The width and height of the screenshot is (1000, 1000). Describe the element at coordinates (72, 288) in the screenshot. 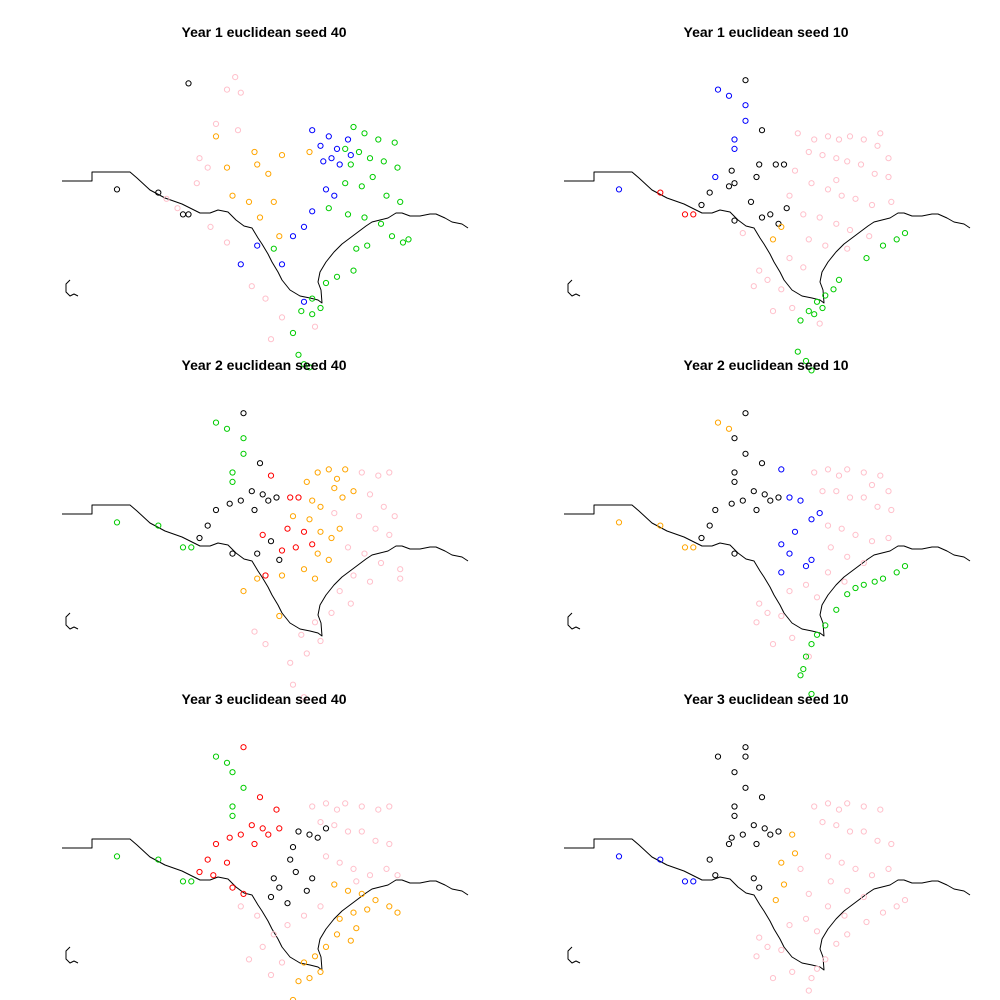

I see `corner-outline` at that location.